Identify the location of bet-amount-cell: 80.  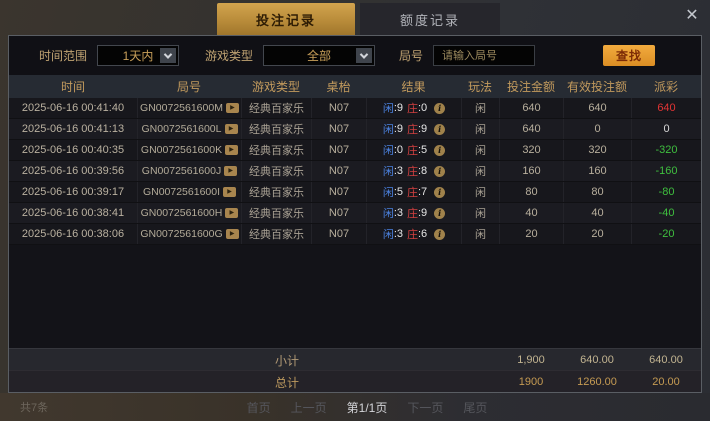
(531, 192).